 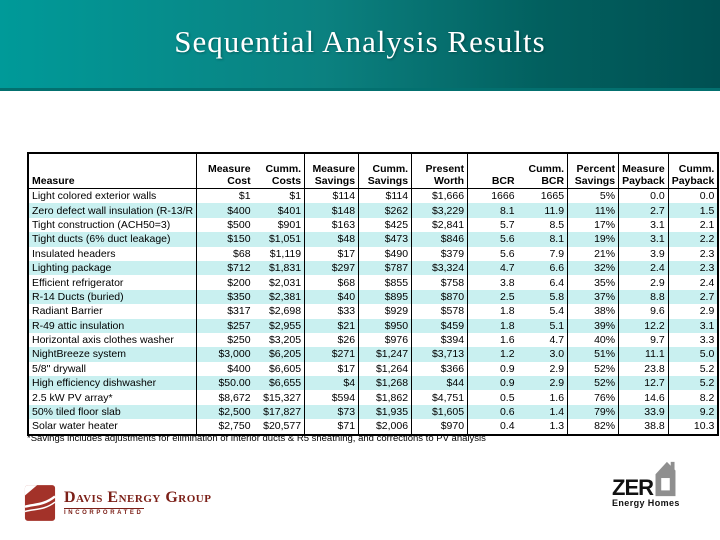 I want to click on table-cell: 3.1, so click(x=643, y=225).